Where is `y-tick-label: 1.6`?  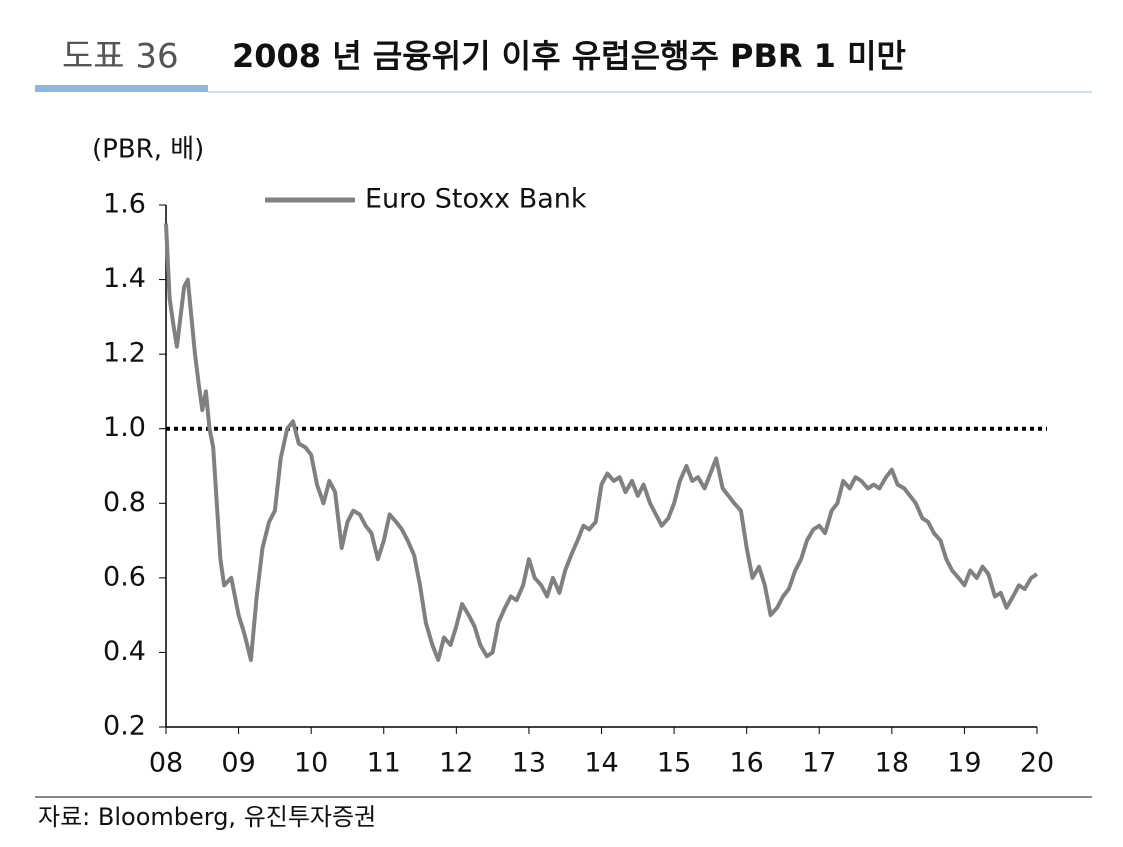
y-tick-label: 1.6 is located at coordinates (124, 204).